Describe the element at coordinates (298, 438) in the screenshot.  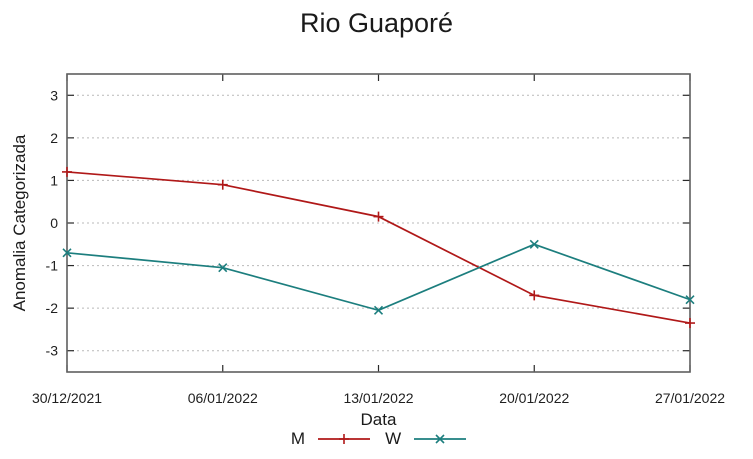
I see `legend-label: M` at that location.